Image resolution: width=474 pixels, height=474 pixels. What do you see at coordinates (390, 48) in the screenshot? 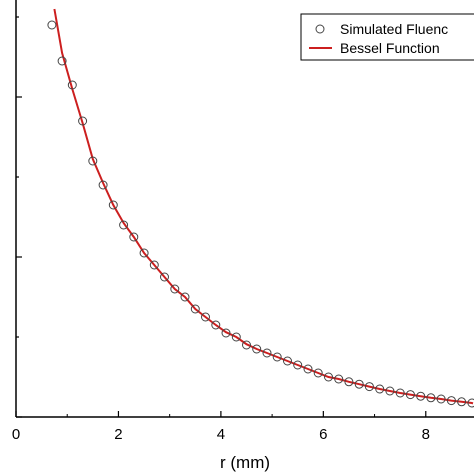
I see `legend-label-bessel: Bessel Function` at bounding box center [390, 48].